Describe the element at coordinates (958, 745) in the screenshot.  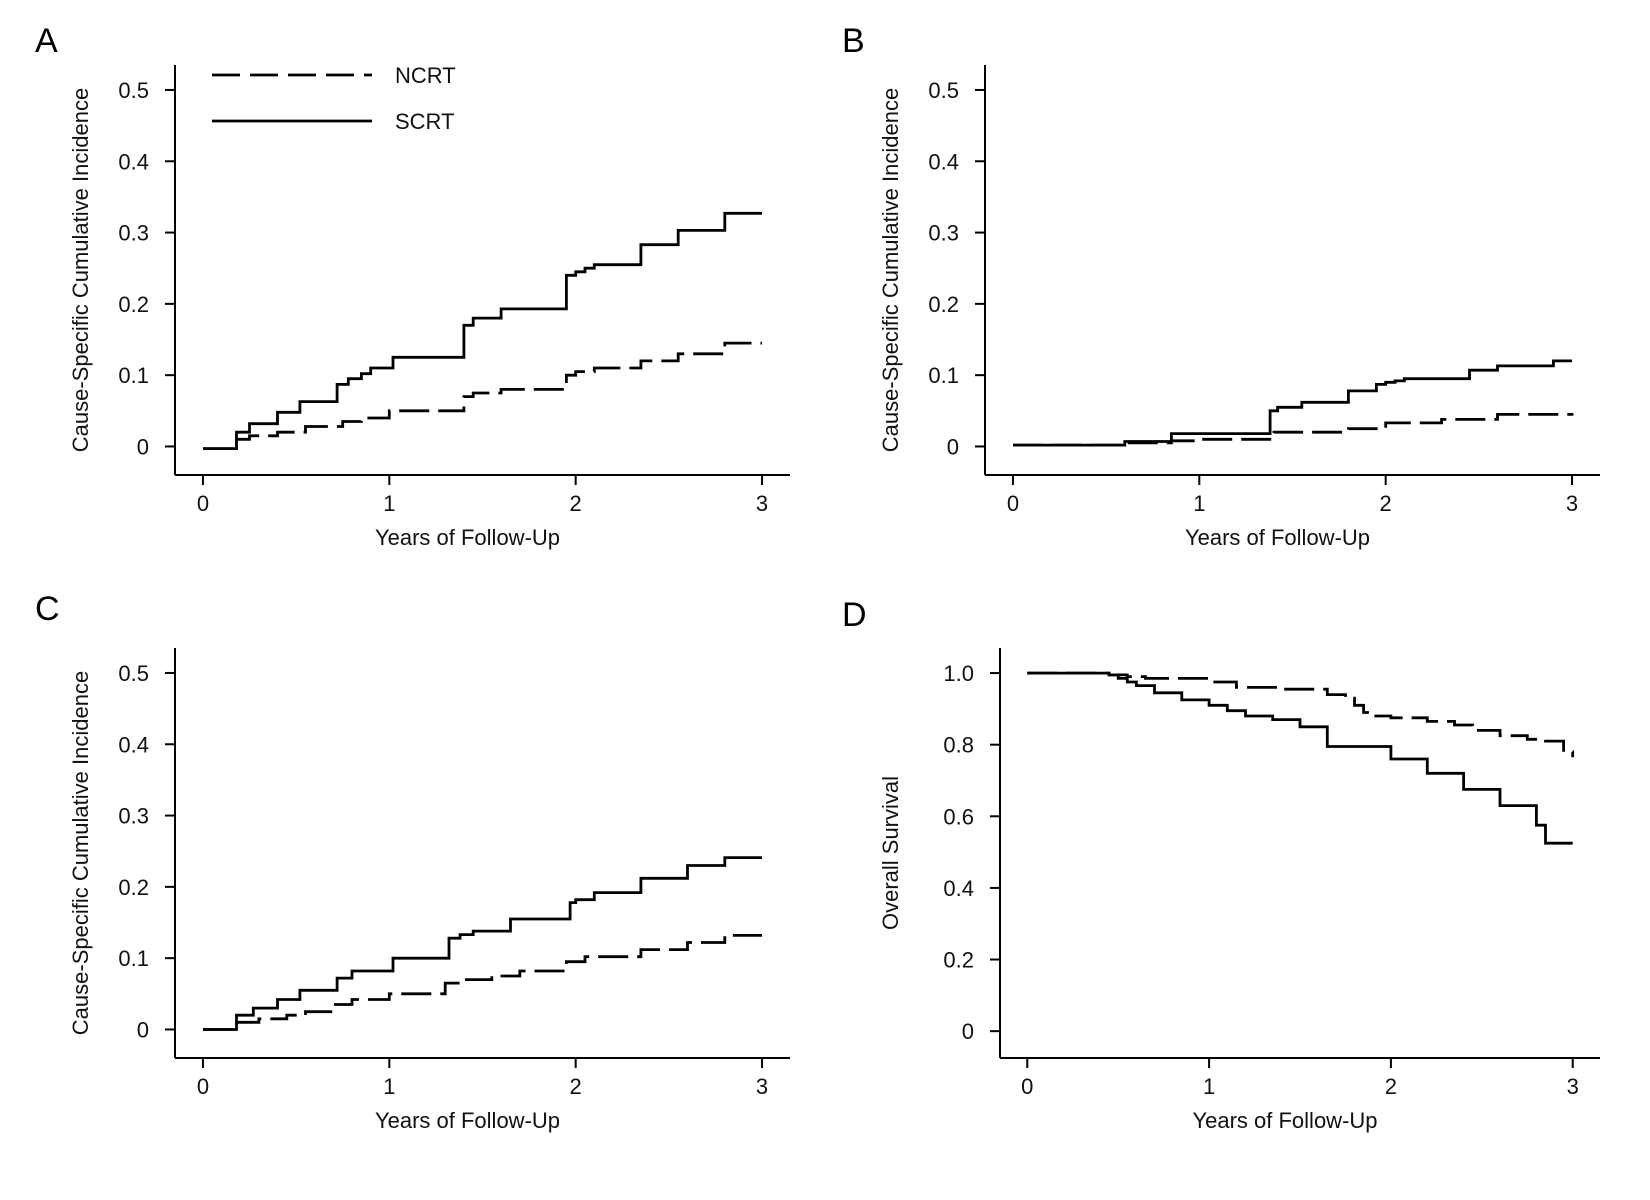
I see `y-tick-label: 0.8` at that location.